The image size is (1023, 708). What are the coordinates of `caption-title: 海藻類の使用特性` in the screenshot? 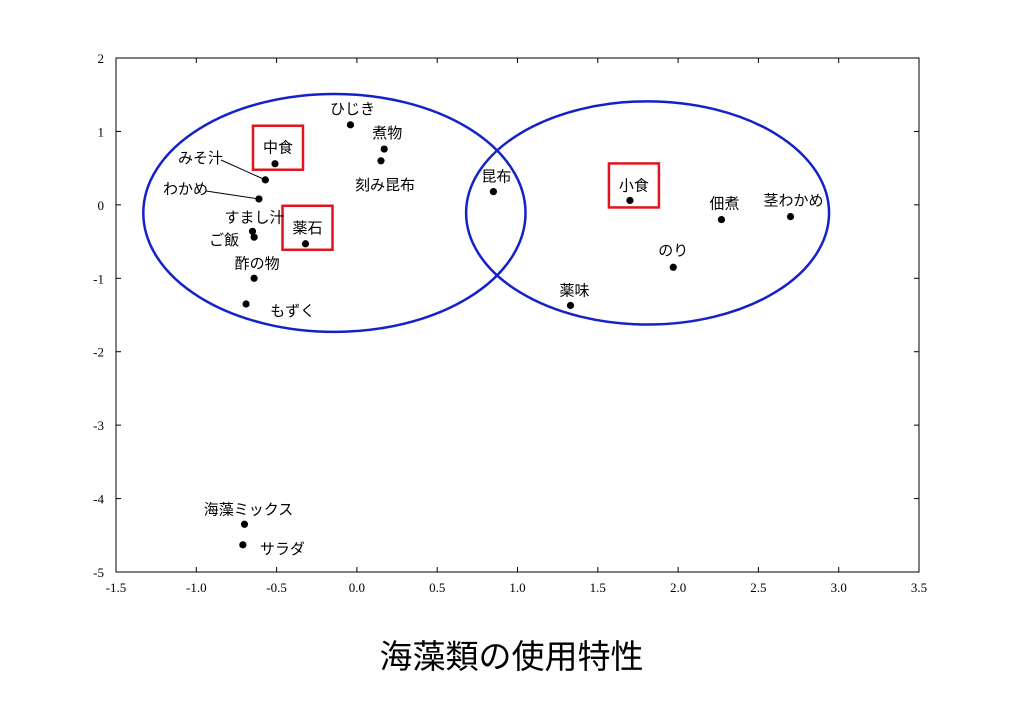 It's located at (511, 656).